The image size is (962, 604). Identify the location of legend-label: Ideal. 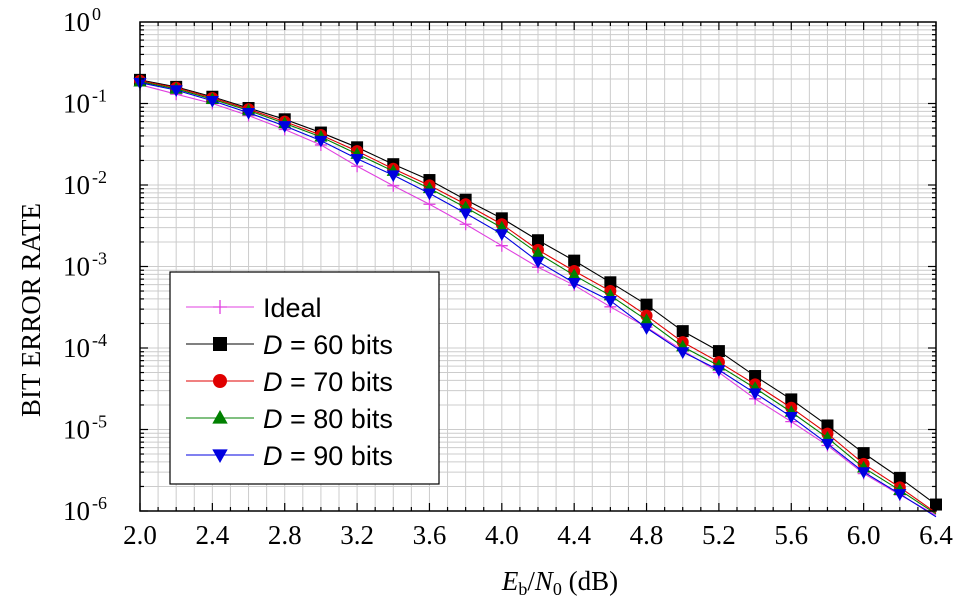
(292, 308).